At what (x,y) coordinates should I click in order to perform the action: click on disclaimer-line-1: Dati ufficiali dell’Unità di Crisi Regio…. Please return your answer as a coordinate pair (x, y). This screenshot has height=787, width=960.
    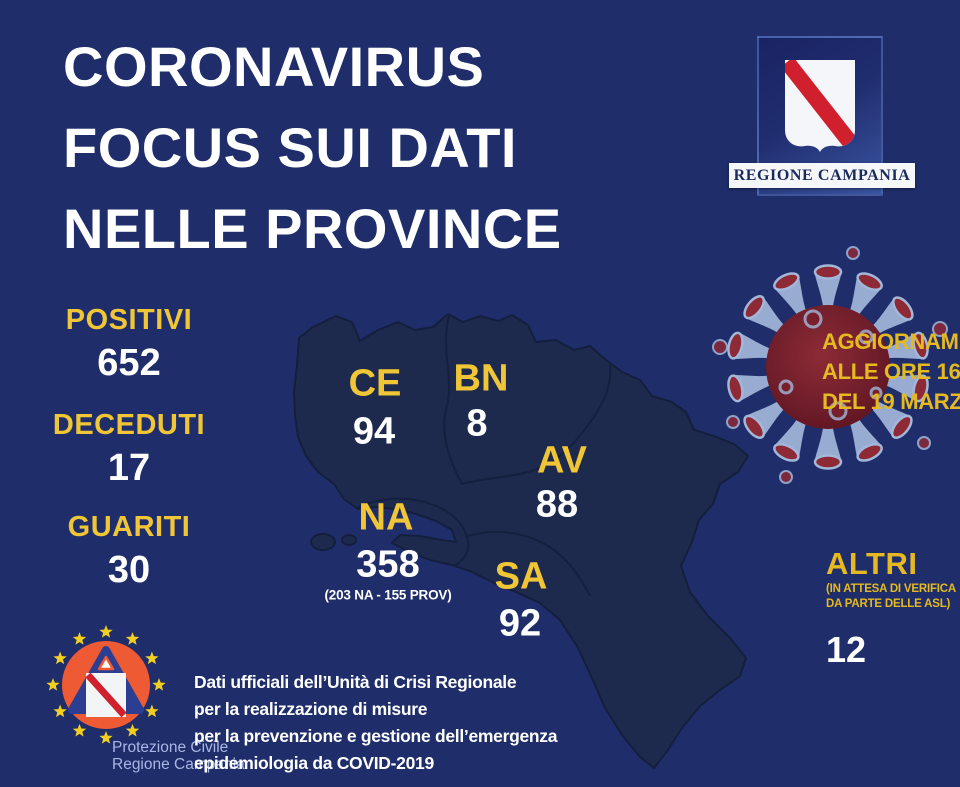
    Looking at the image, I should click on (355, 682).